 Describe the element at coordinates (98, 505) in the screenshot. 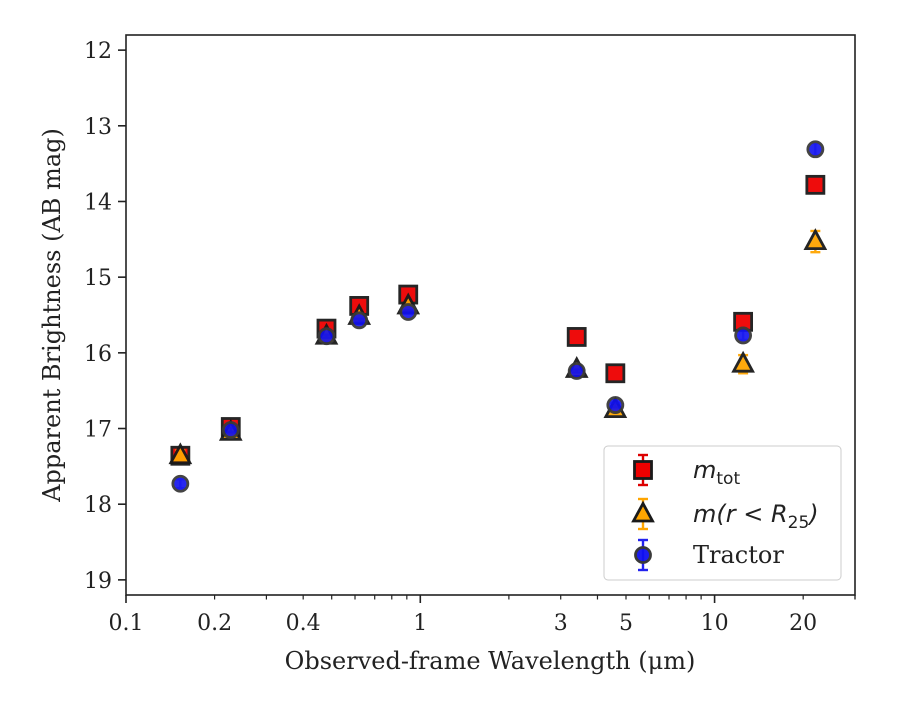

I see `y-tick-label: 18` at that location.